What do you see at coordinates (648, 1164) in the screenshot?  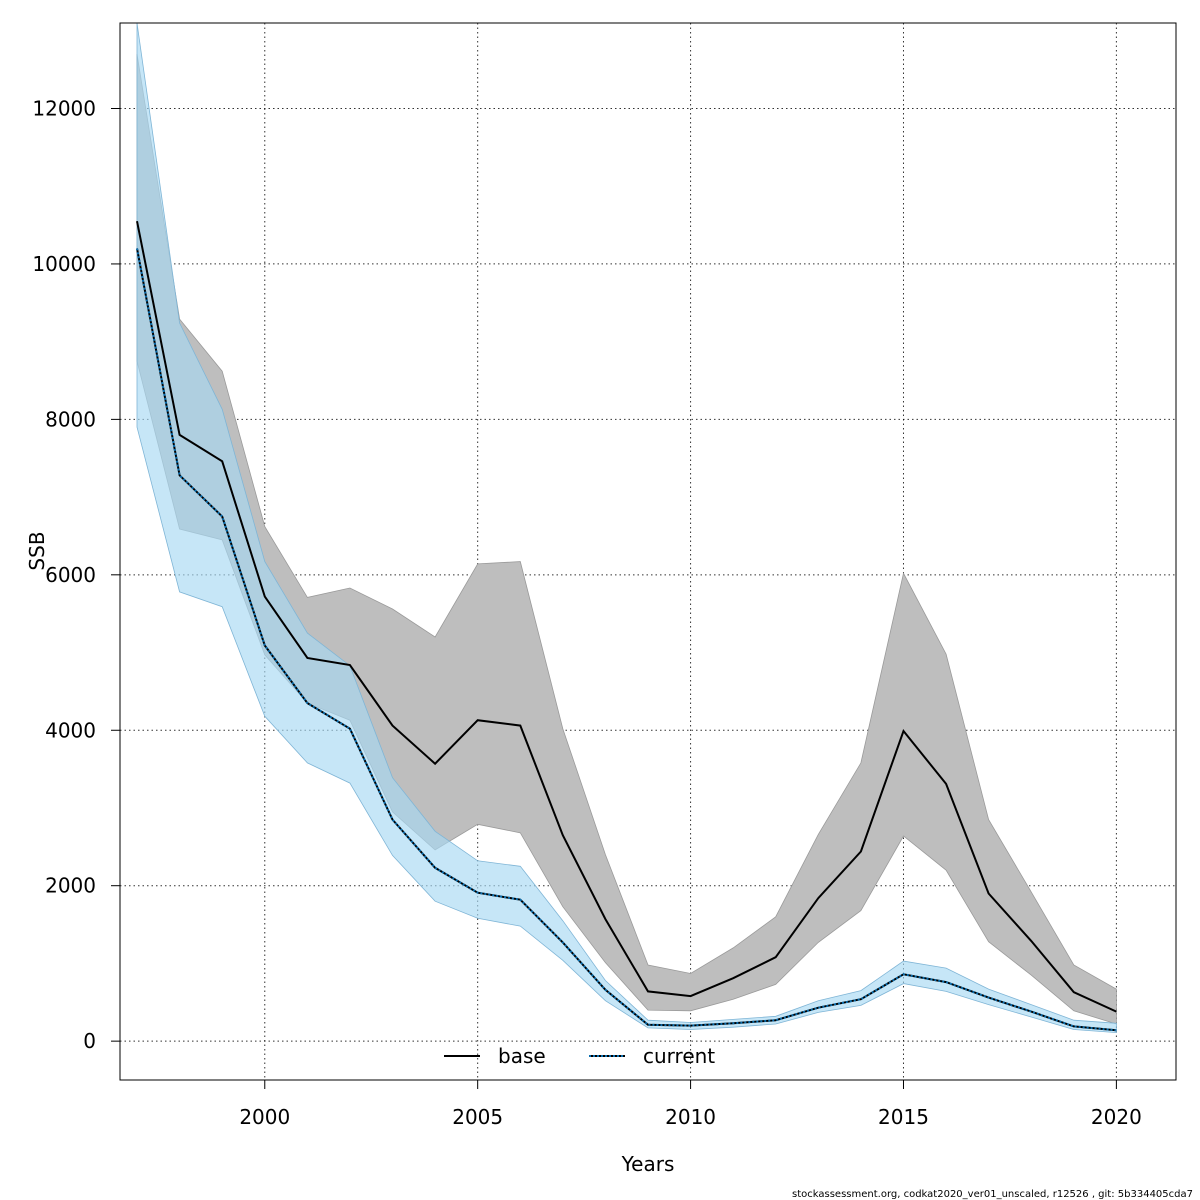 I see `x-axis-title: Years` at bounding box center [648, 1164].